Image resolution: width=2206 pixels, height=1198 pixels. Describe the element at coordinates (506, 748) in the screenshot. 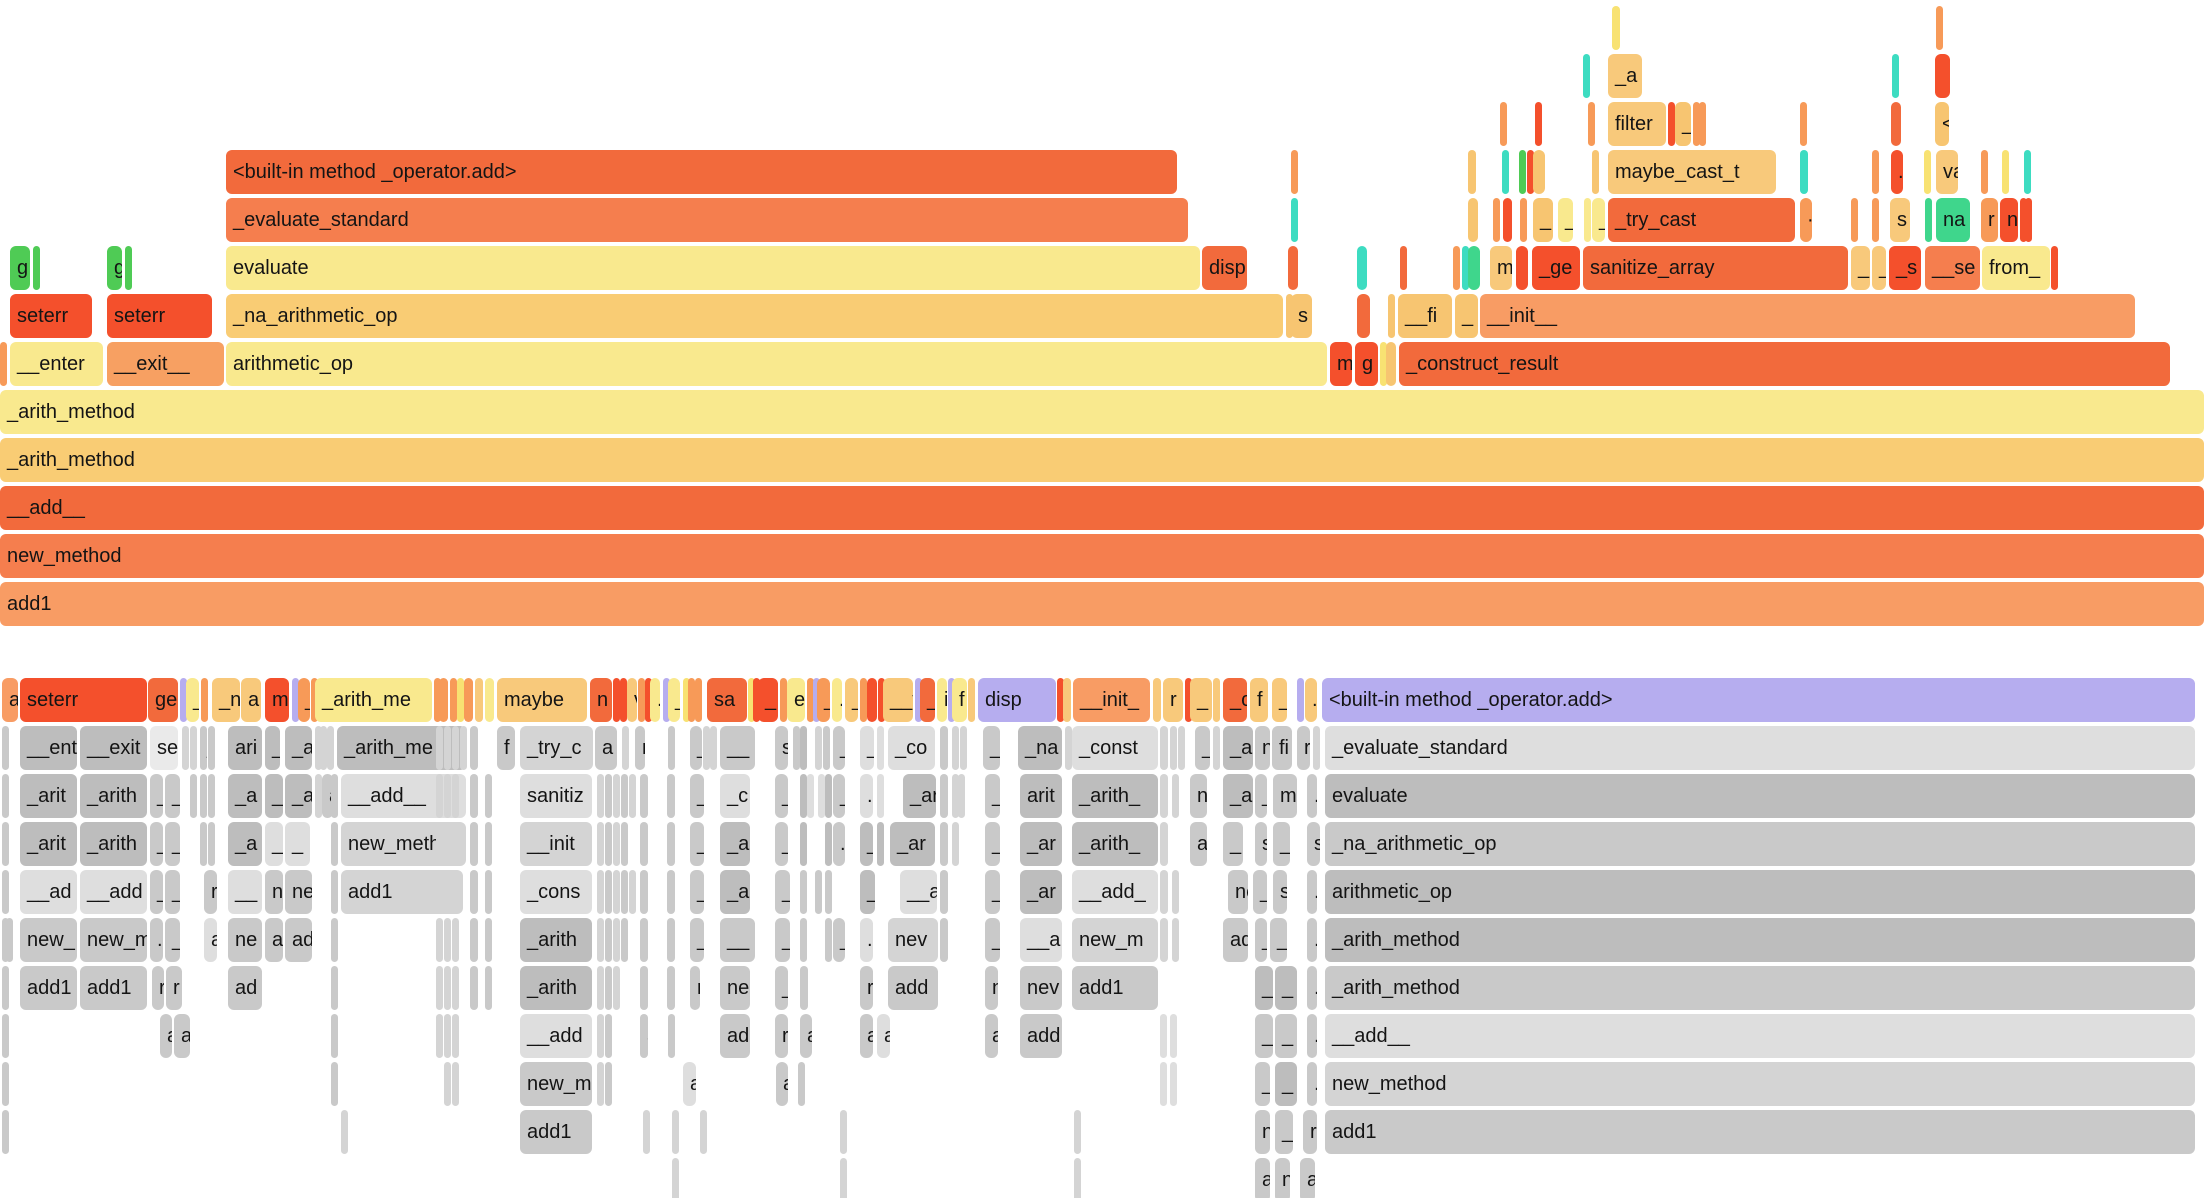

I see `flame-frame: f` at that location.